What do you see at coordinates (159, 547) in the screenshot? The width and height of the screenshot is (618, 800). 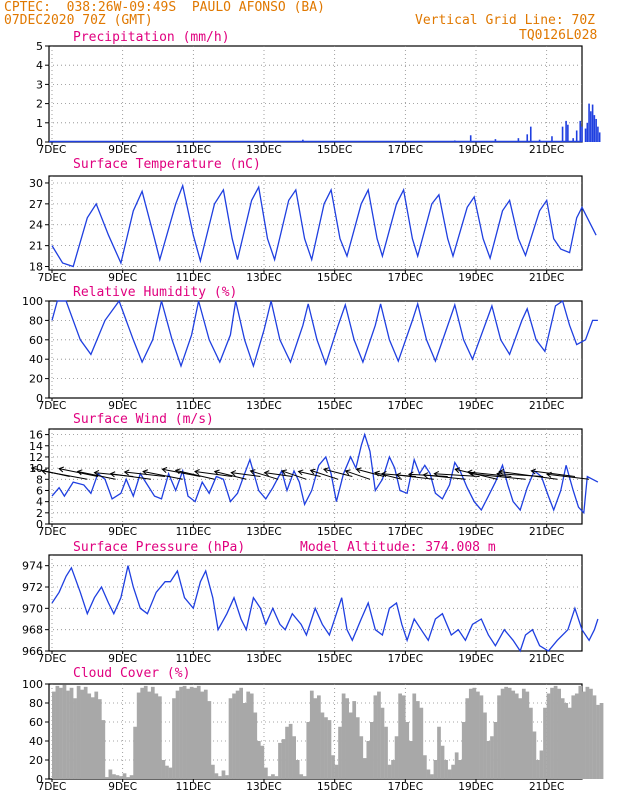 I see `chart-title: Surface Pressure (hPa)` at bounding box center [159, 547].